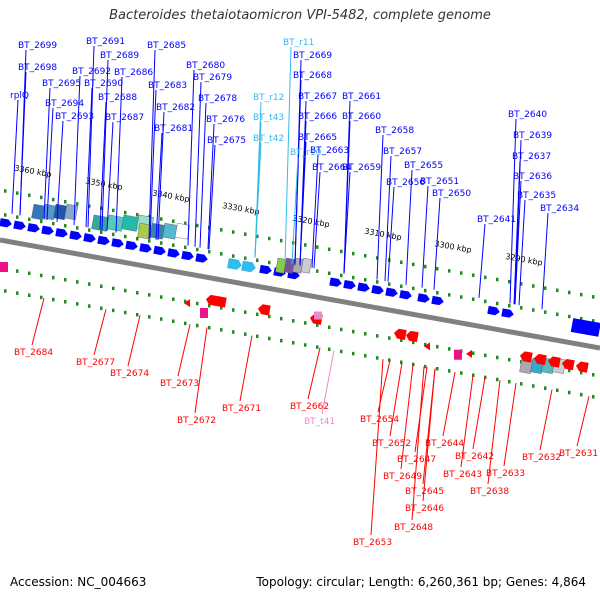 This screenshot has height=600, width=600. What do you see at coordinates (453, 247) in the screenshot?
I see `scale-label: 3300 kbp` at bounding box center [453, 247].